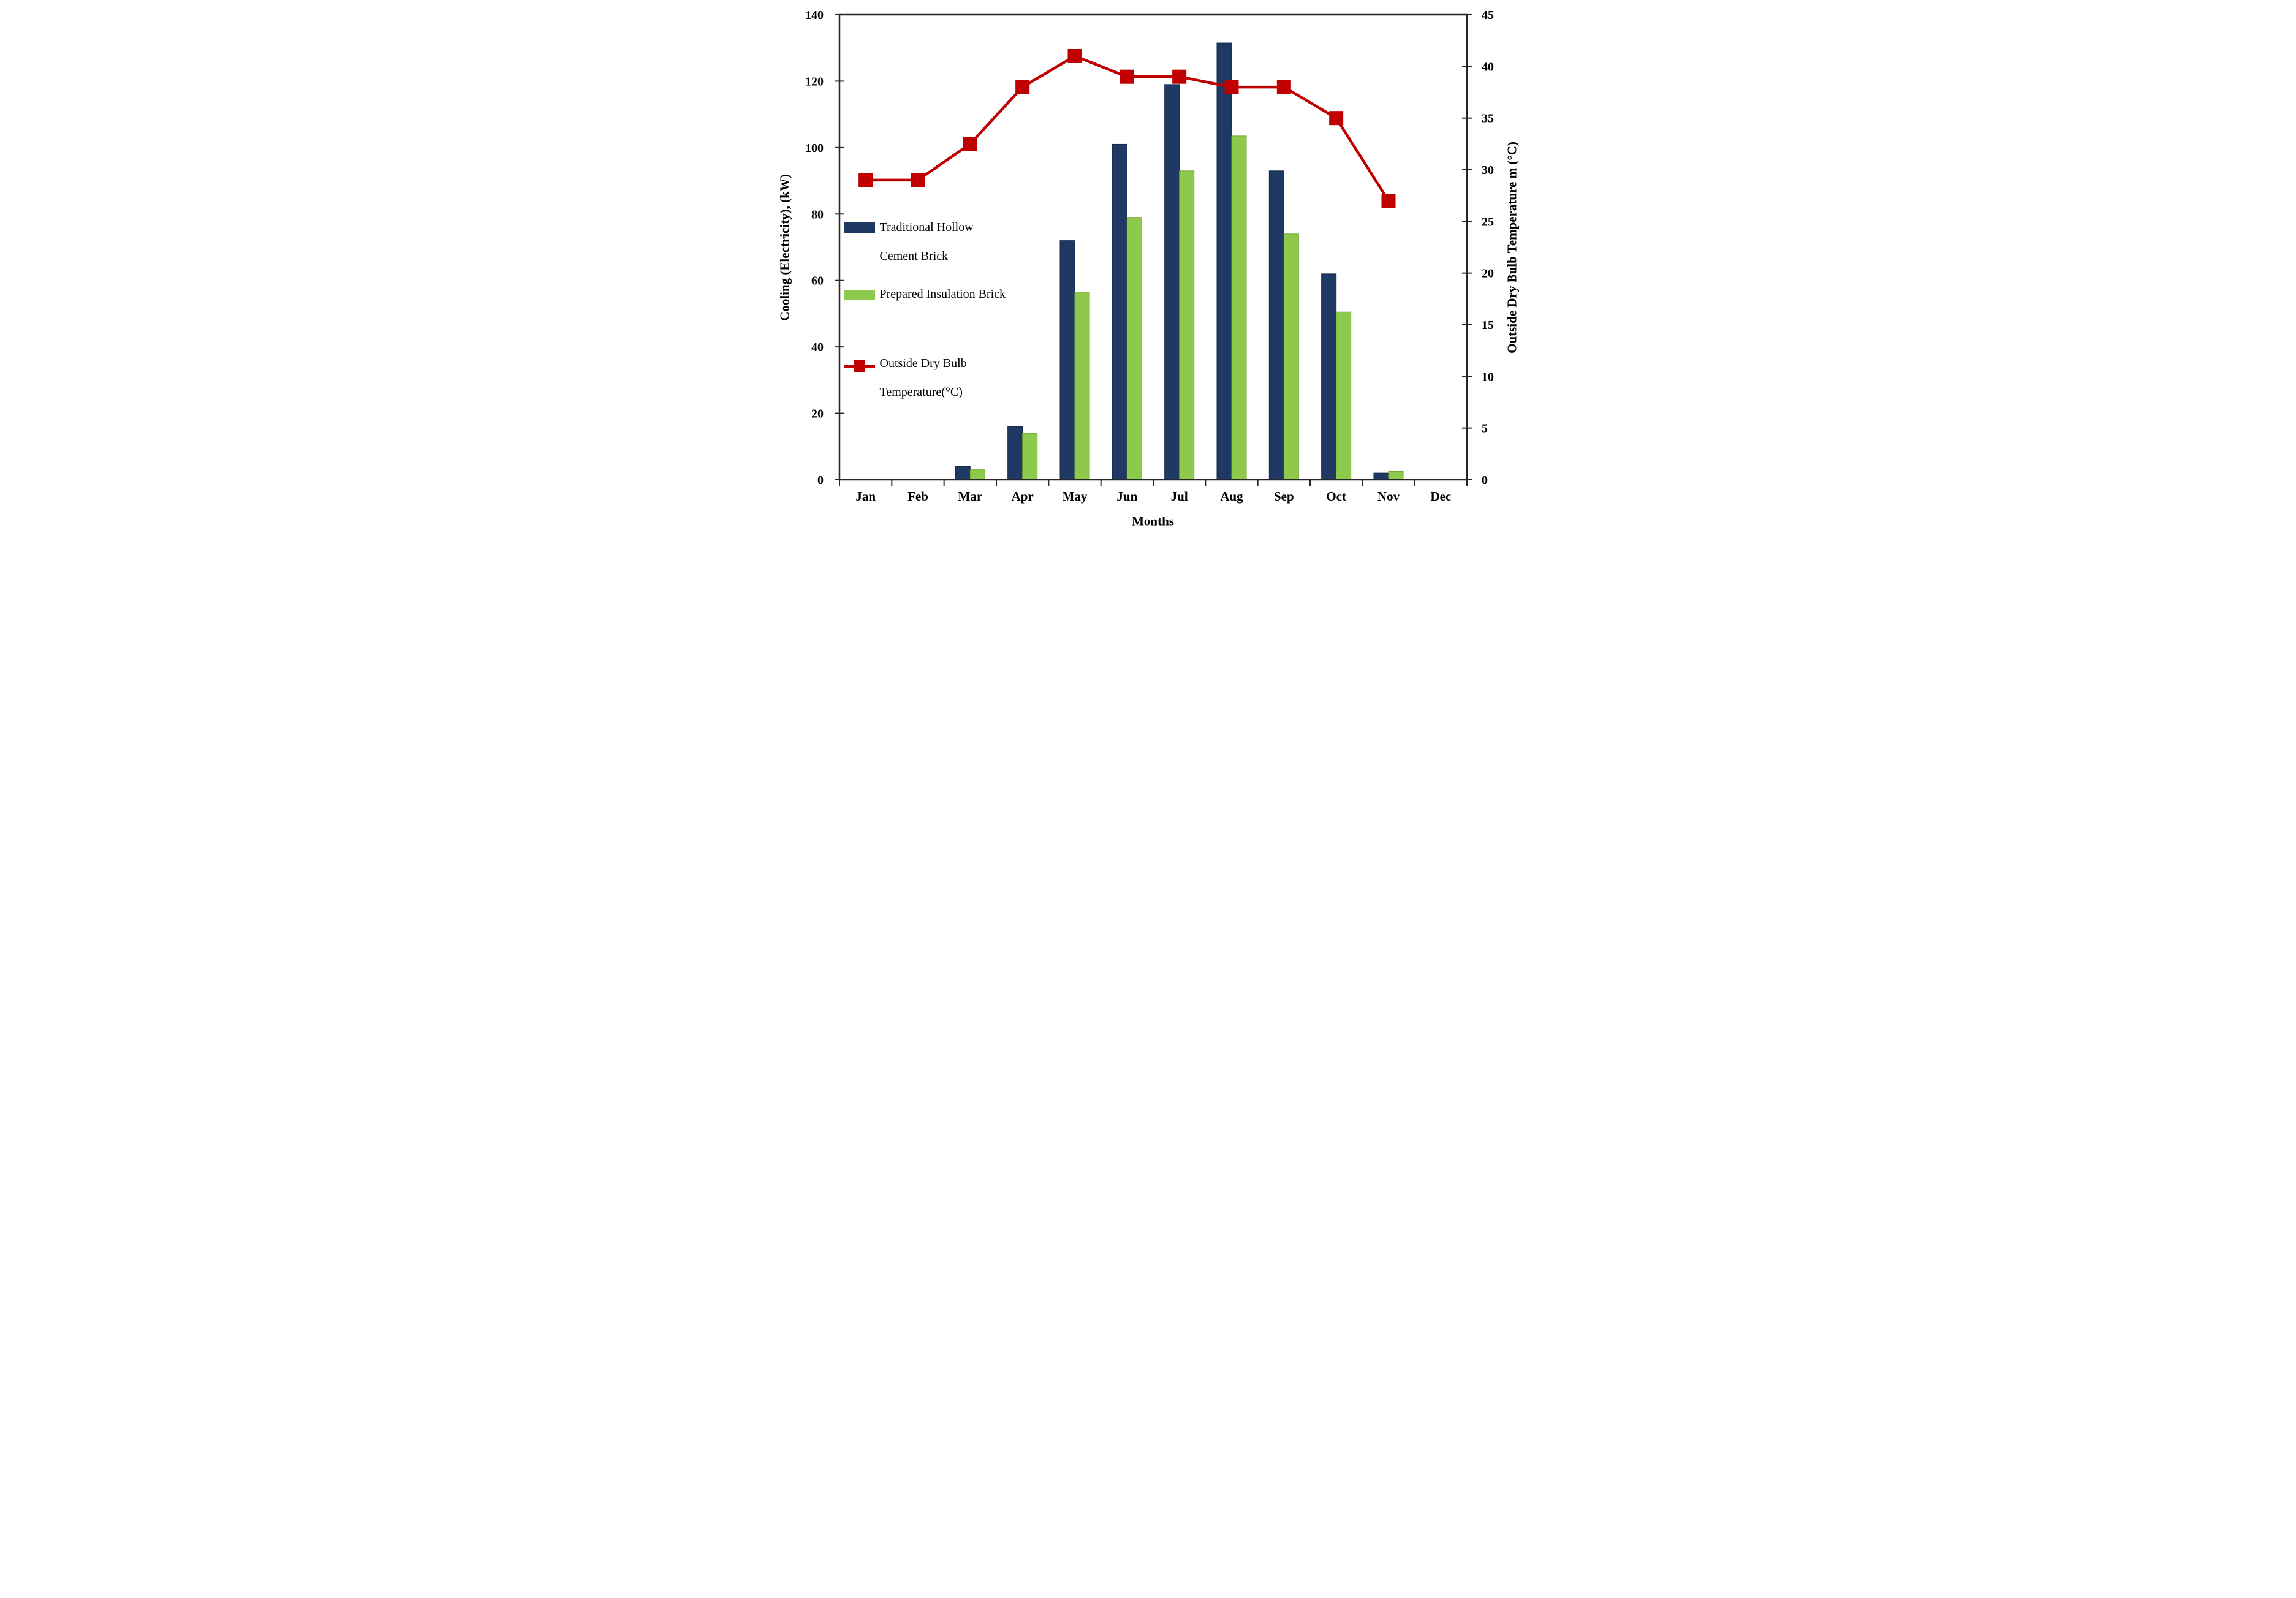  What do you see at coordinates (1074, 496) in the screenshot?
I see `x-tick-label-May: May` at bounding box center [1074, 496].